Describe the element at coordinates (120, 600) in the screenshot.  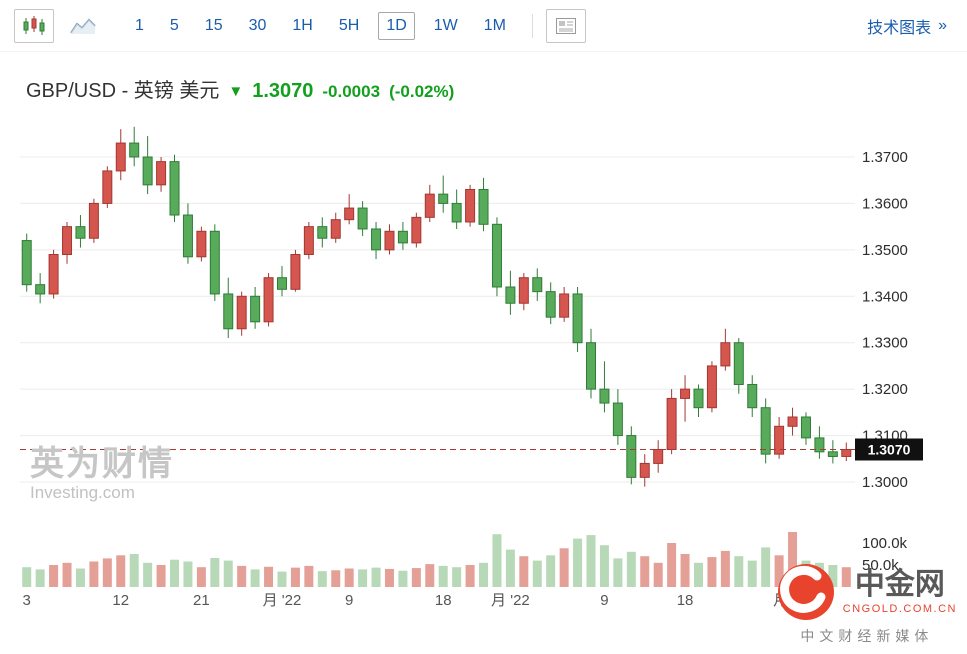
I see `x-axis-label: 12` at that location.